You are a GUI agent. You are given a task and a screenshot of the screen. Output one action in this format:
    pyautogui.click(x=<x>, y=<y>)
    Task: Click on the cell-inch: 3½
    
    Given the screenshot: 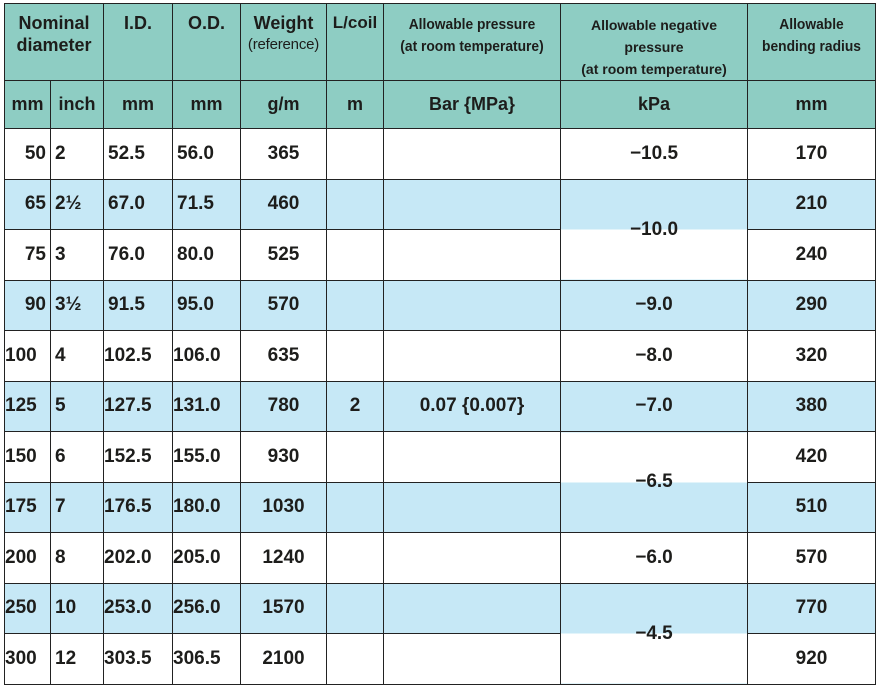 What is the action you would take?
    pyautogui.click(x=77, y=305)
    